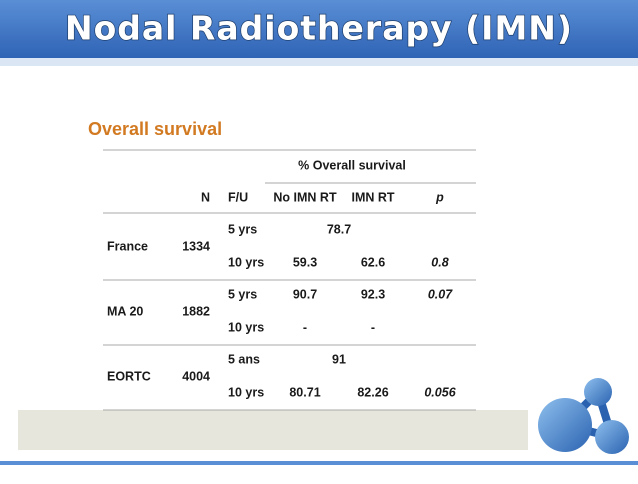 Image resolution: width=638 pixels, height=484 pixels. What do you see at coordinates (305, 294) in the screenshot?
I see `cell: 90.7` at bounding box center [305, 294].